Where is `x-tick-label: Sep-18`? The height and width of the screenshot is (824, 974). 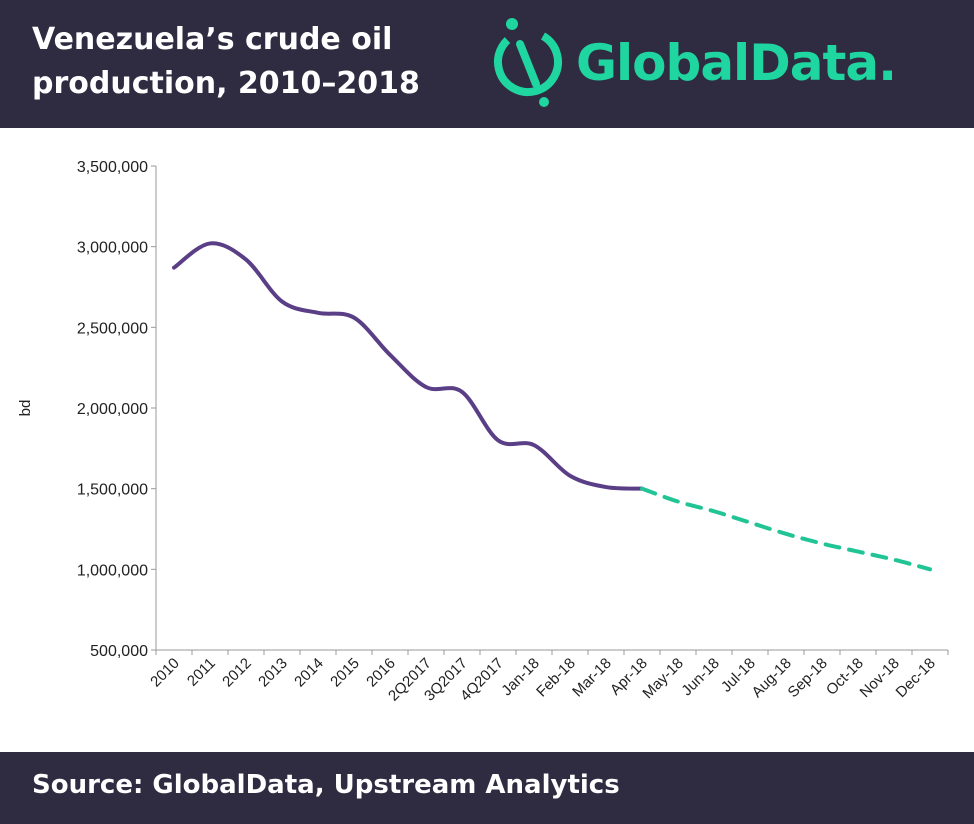
x-tick-label: Sep-18 is located at coordinates (808, 678).